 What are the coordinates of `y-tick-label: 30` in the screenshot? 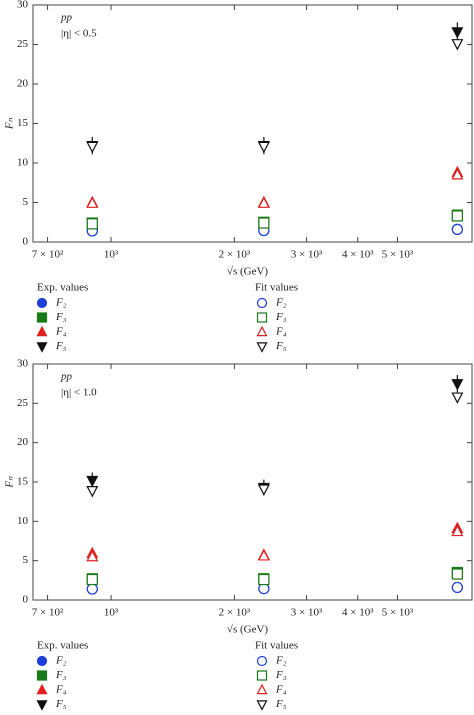 It's located at (23, 5).